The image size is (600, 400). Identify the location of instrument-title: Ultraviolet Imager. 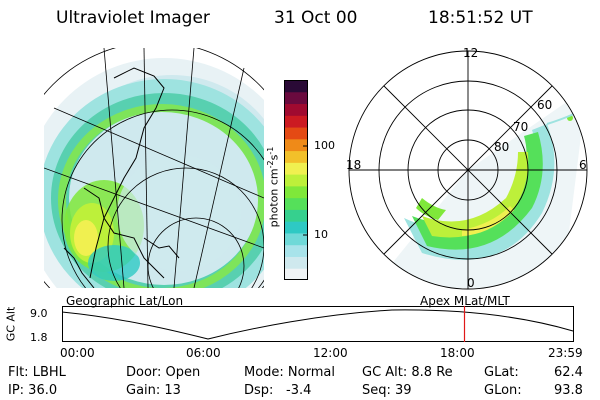
(133, 18).